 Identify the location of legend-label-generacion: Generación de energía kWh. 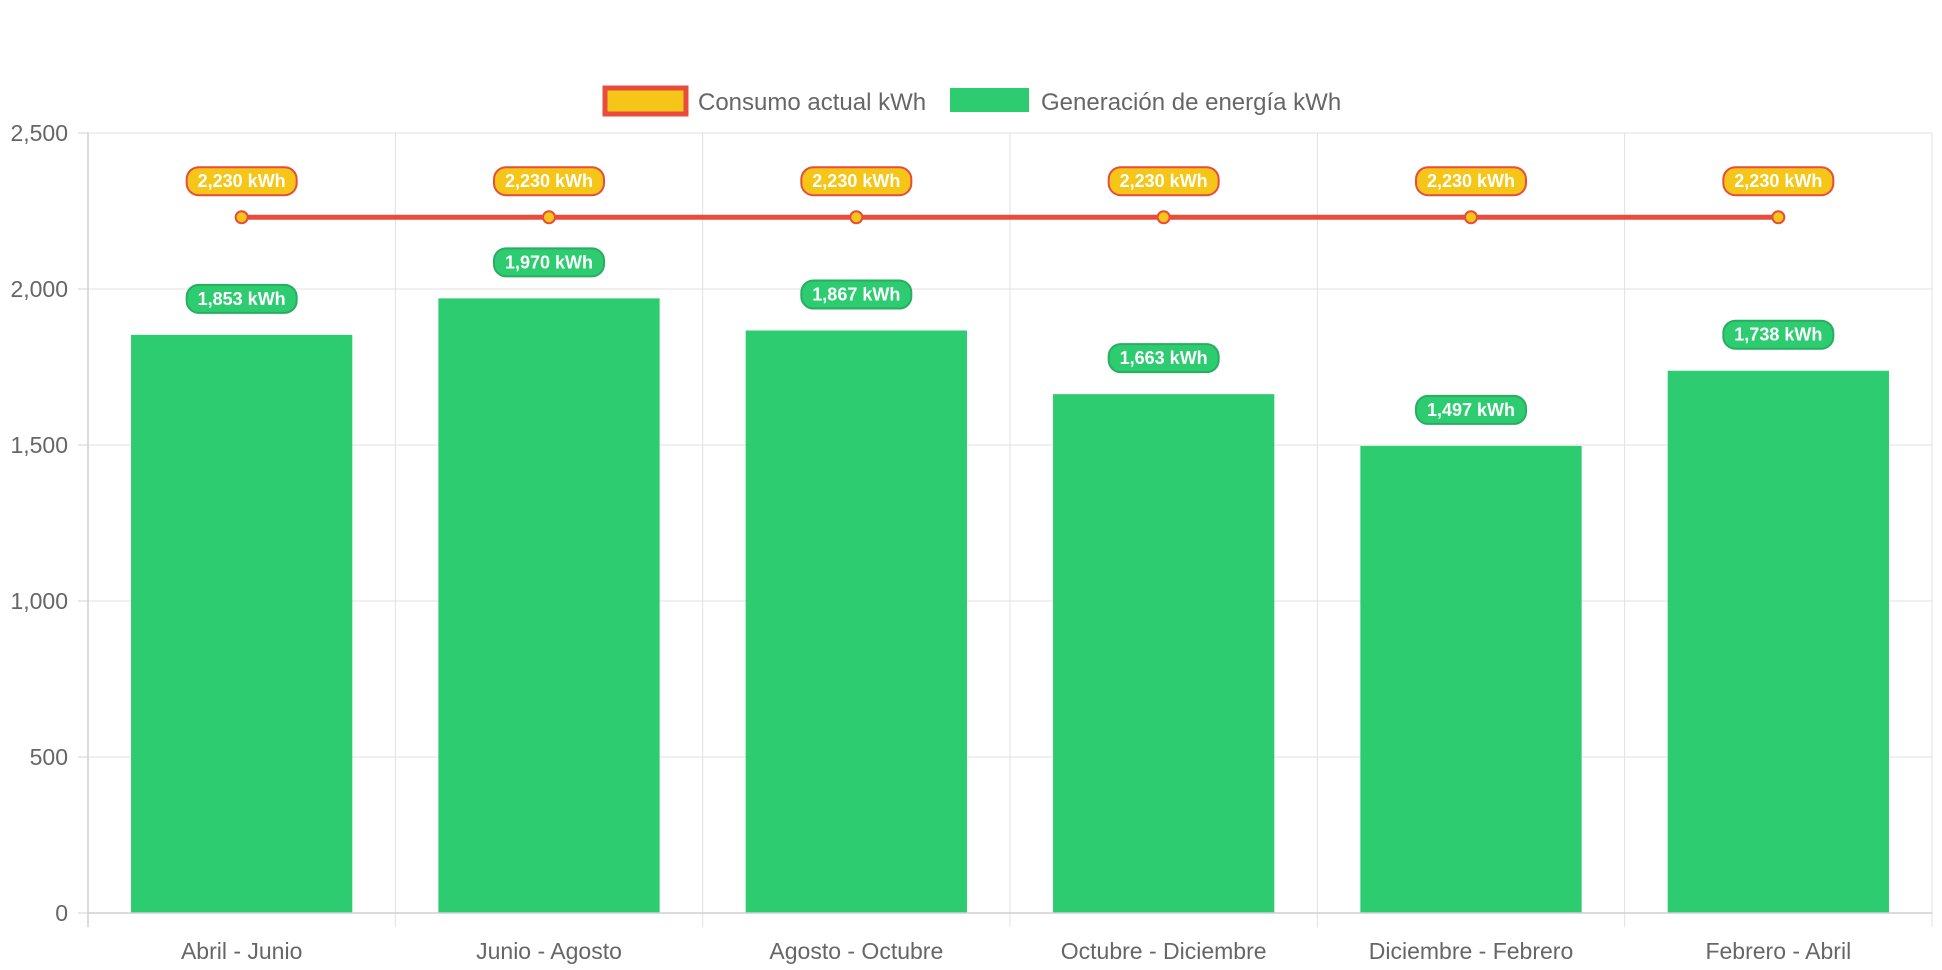
(1191, 102).